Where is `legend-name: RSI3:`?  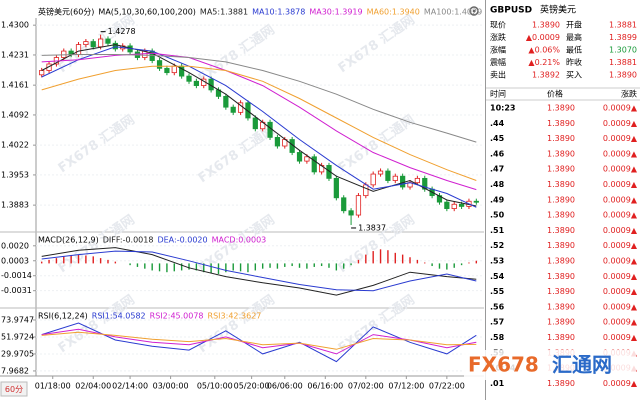 legend-name: RSI3: is located at coordinates (218, 316).